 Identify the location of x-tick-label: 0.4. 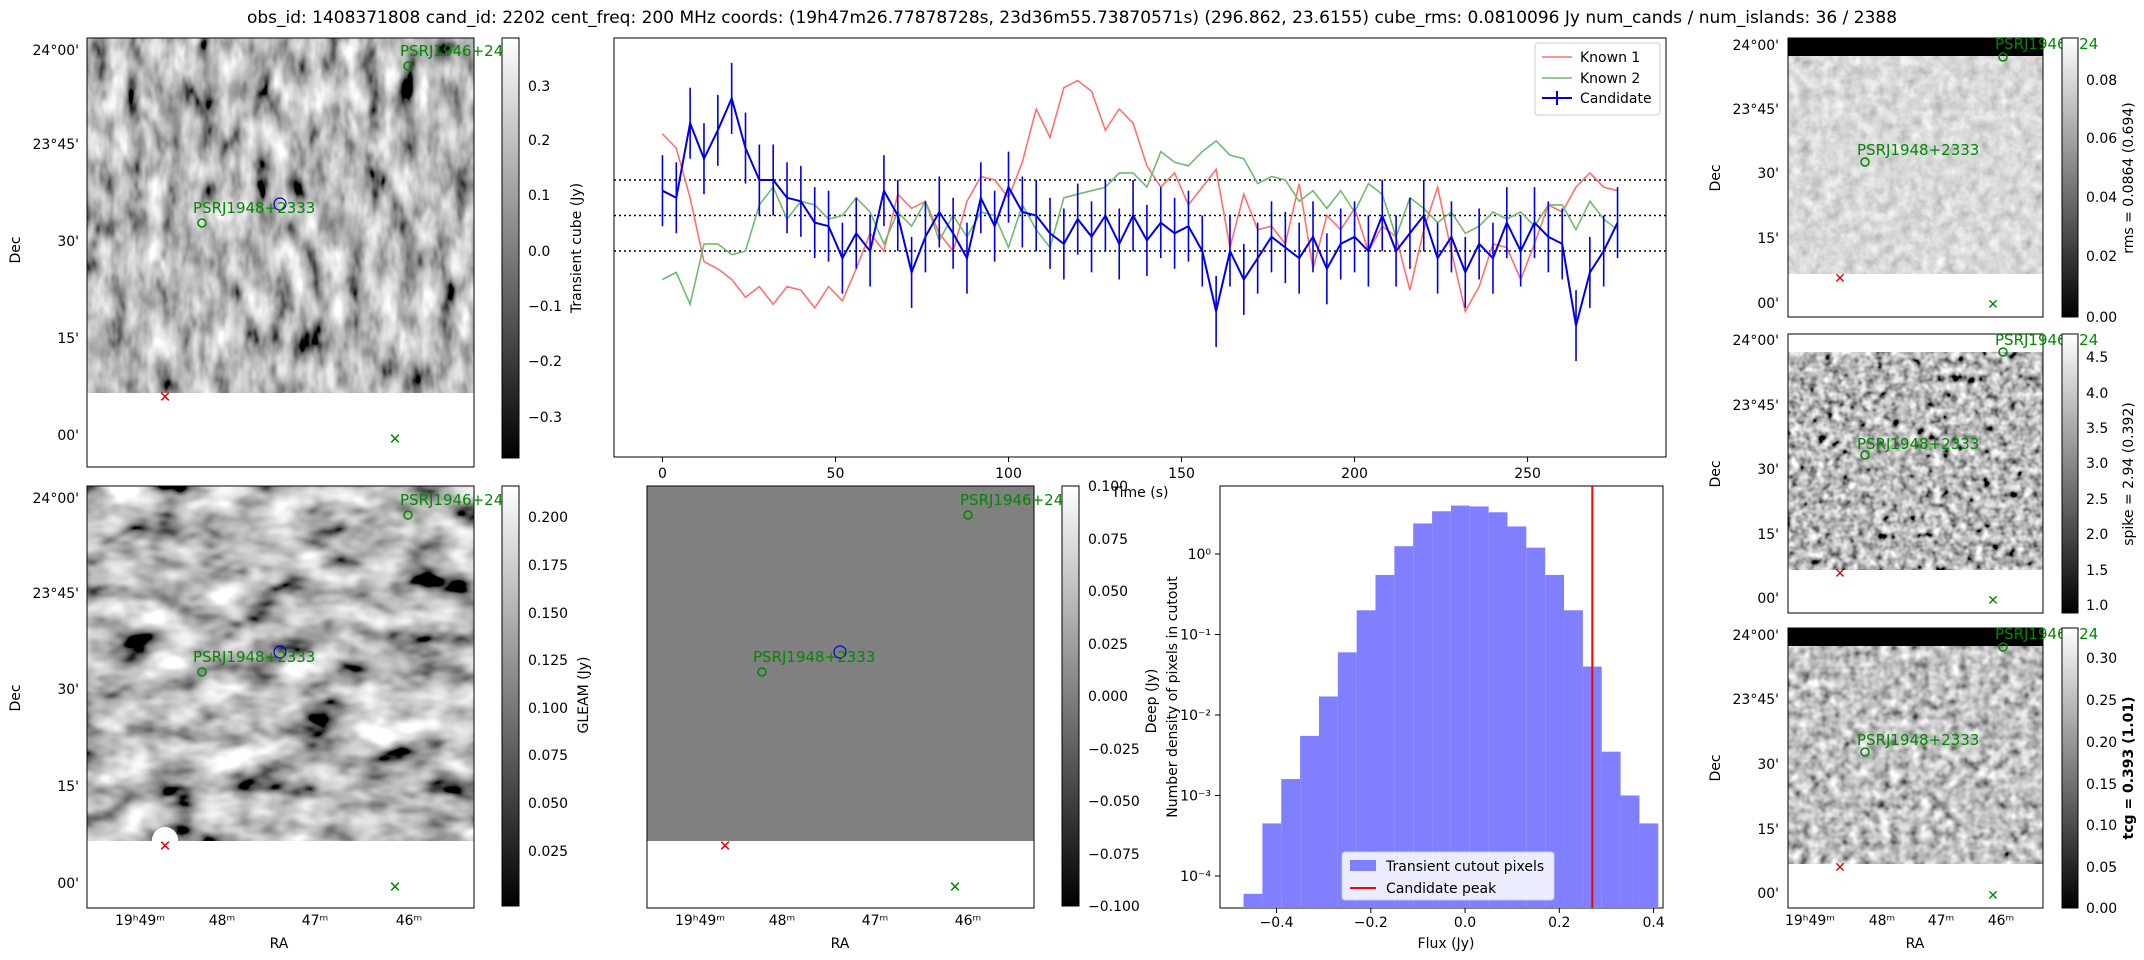
(1653, 923).